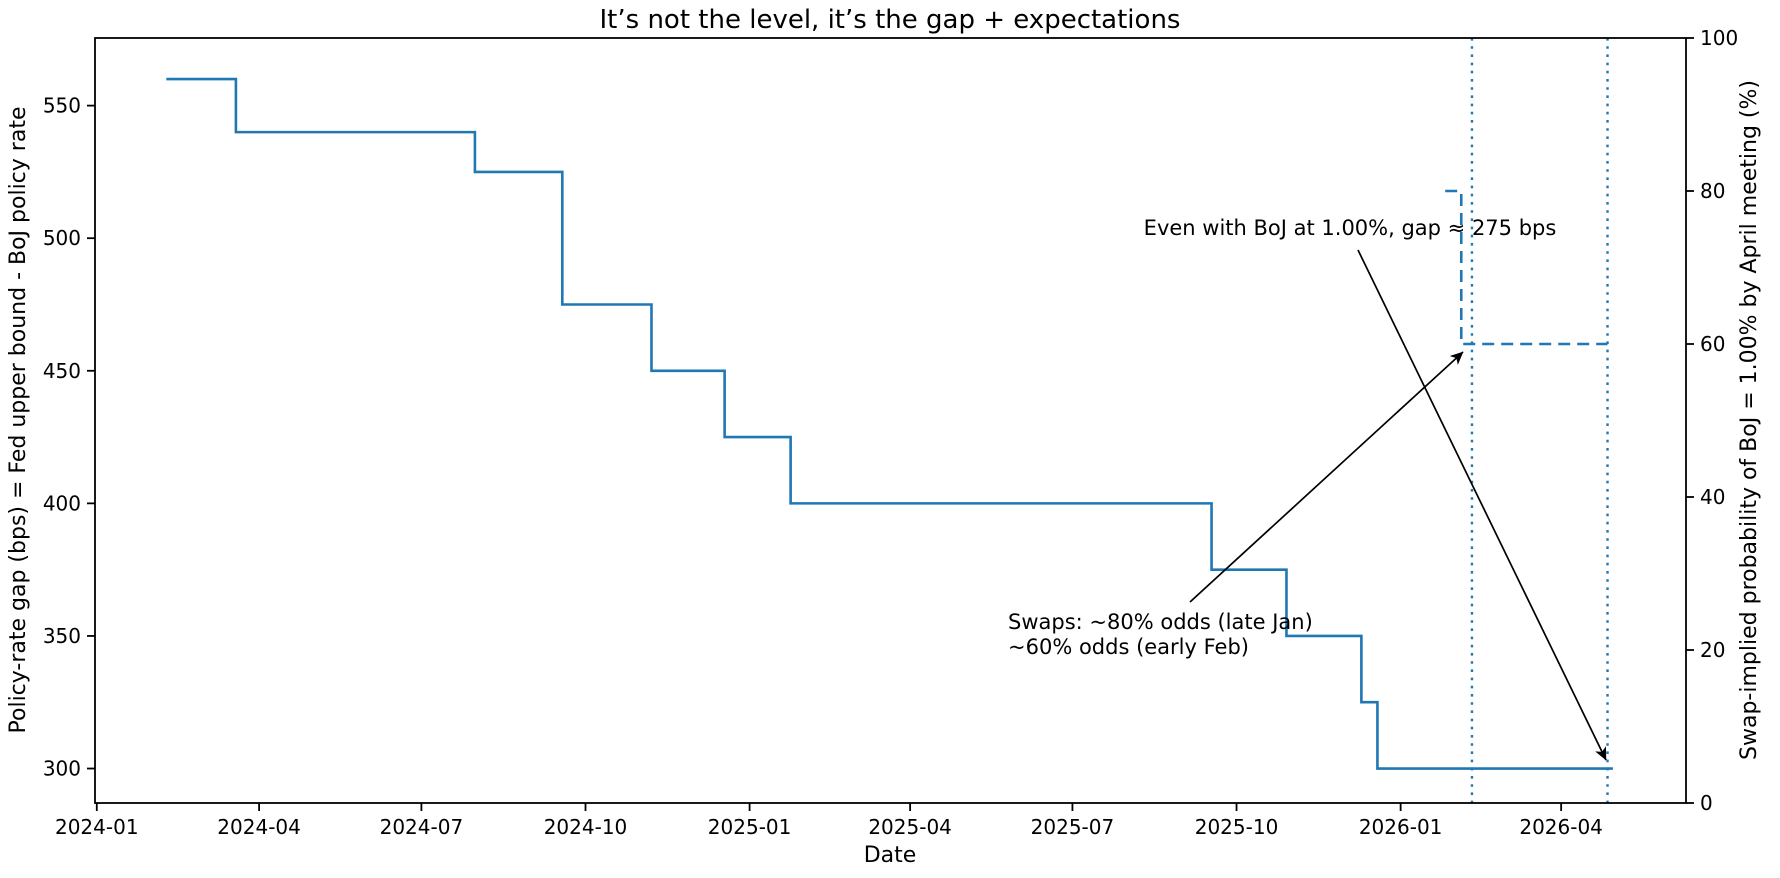 The height and width of the screenshot is (878, 1780). Describe the element at coordinates (1561, 827) in the screenshot. I see `x-tick-label: 2026-04` at that location.